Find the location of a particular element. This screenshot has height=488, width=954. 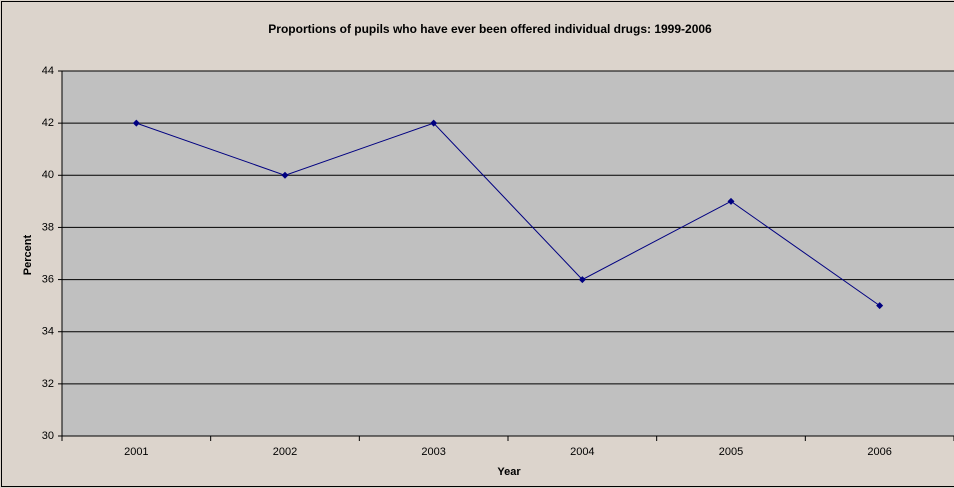

y-tick-label: 32 is located at coordinates (48, 384).